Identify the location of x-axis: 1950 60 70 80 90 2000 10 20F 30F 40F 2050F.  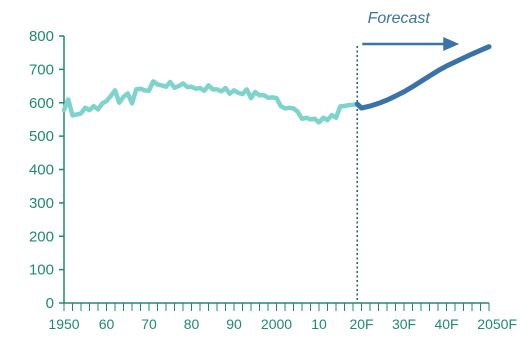
(282, 317).